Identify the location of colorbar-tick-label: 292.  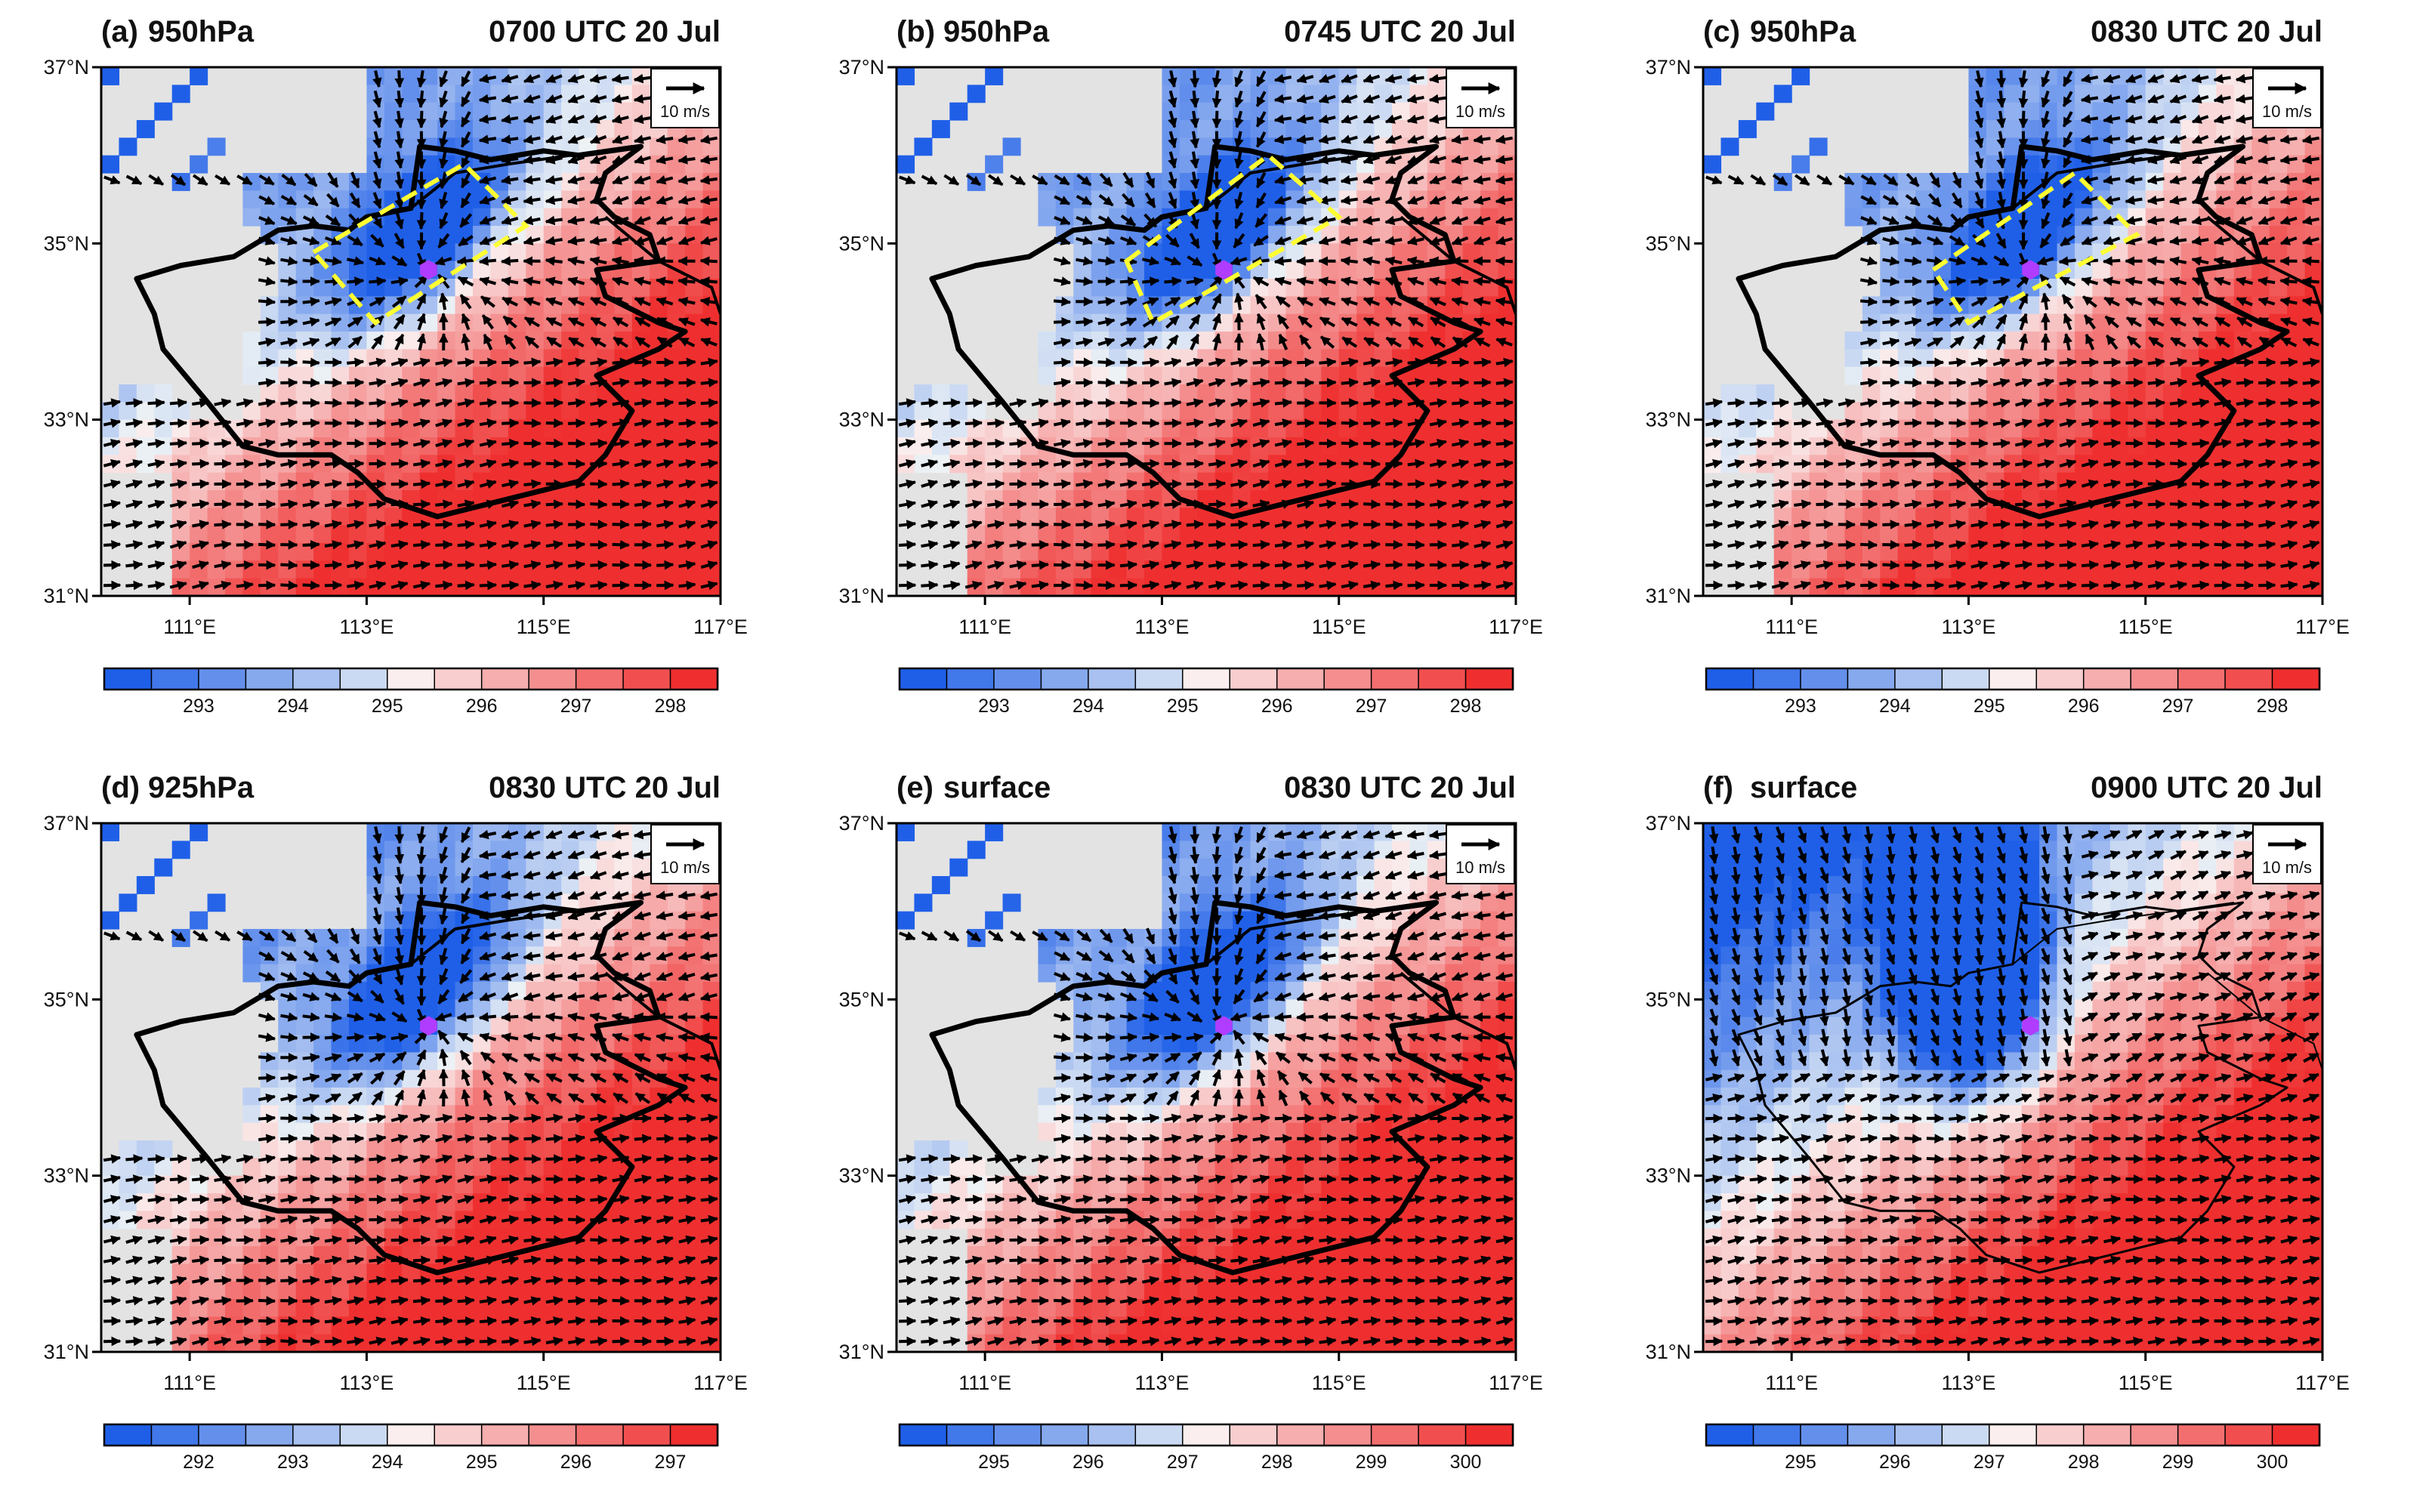
(198, 1462).